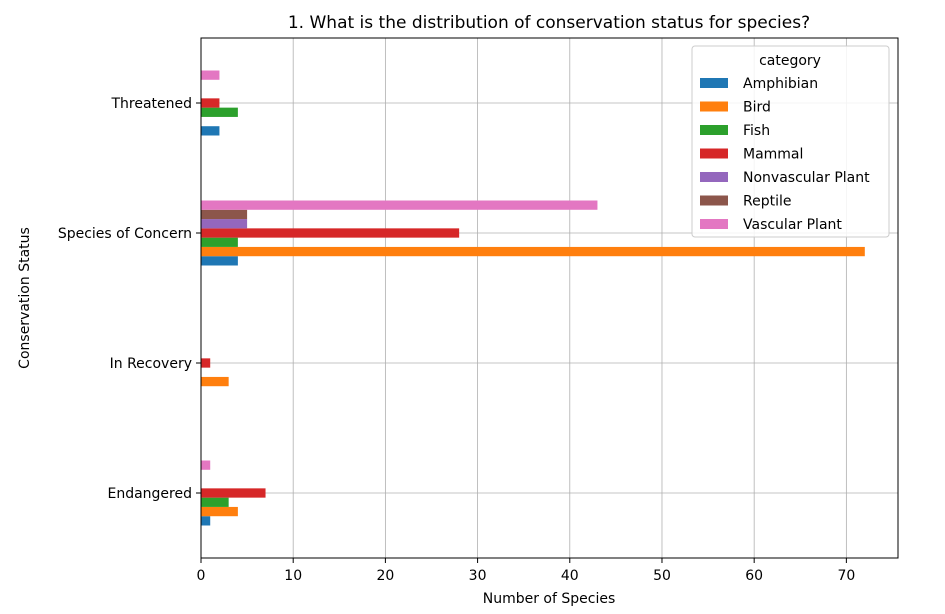  Describe the element at coordinates (206, 465) in the screenshot. I see `bar-vascular-plant-endangered` at that location.